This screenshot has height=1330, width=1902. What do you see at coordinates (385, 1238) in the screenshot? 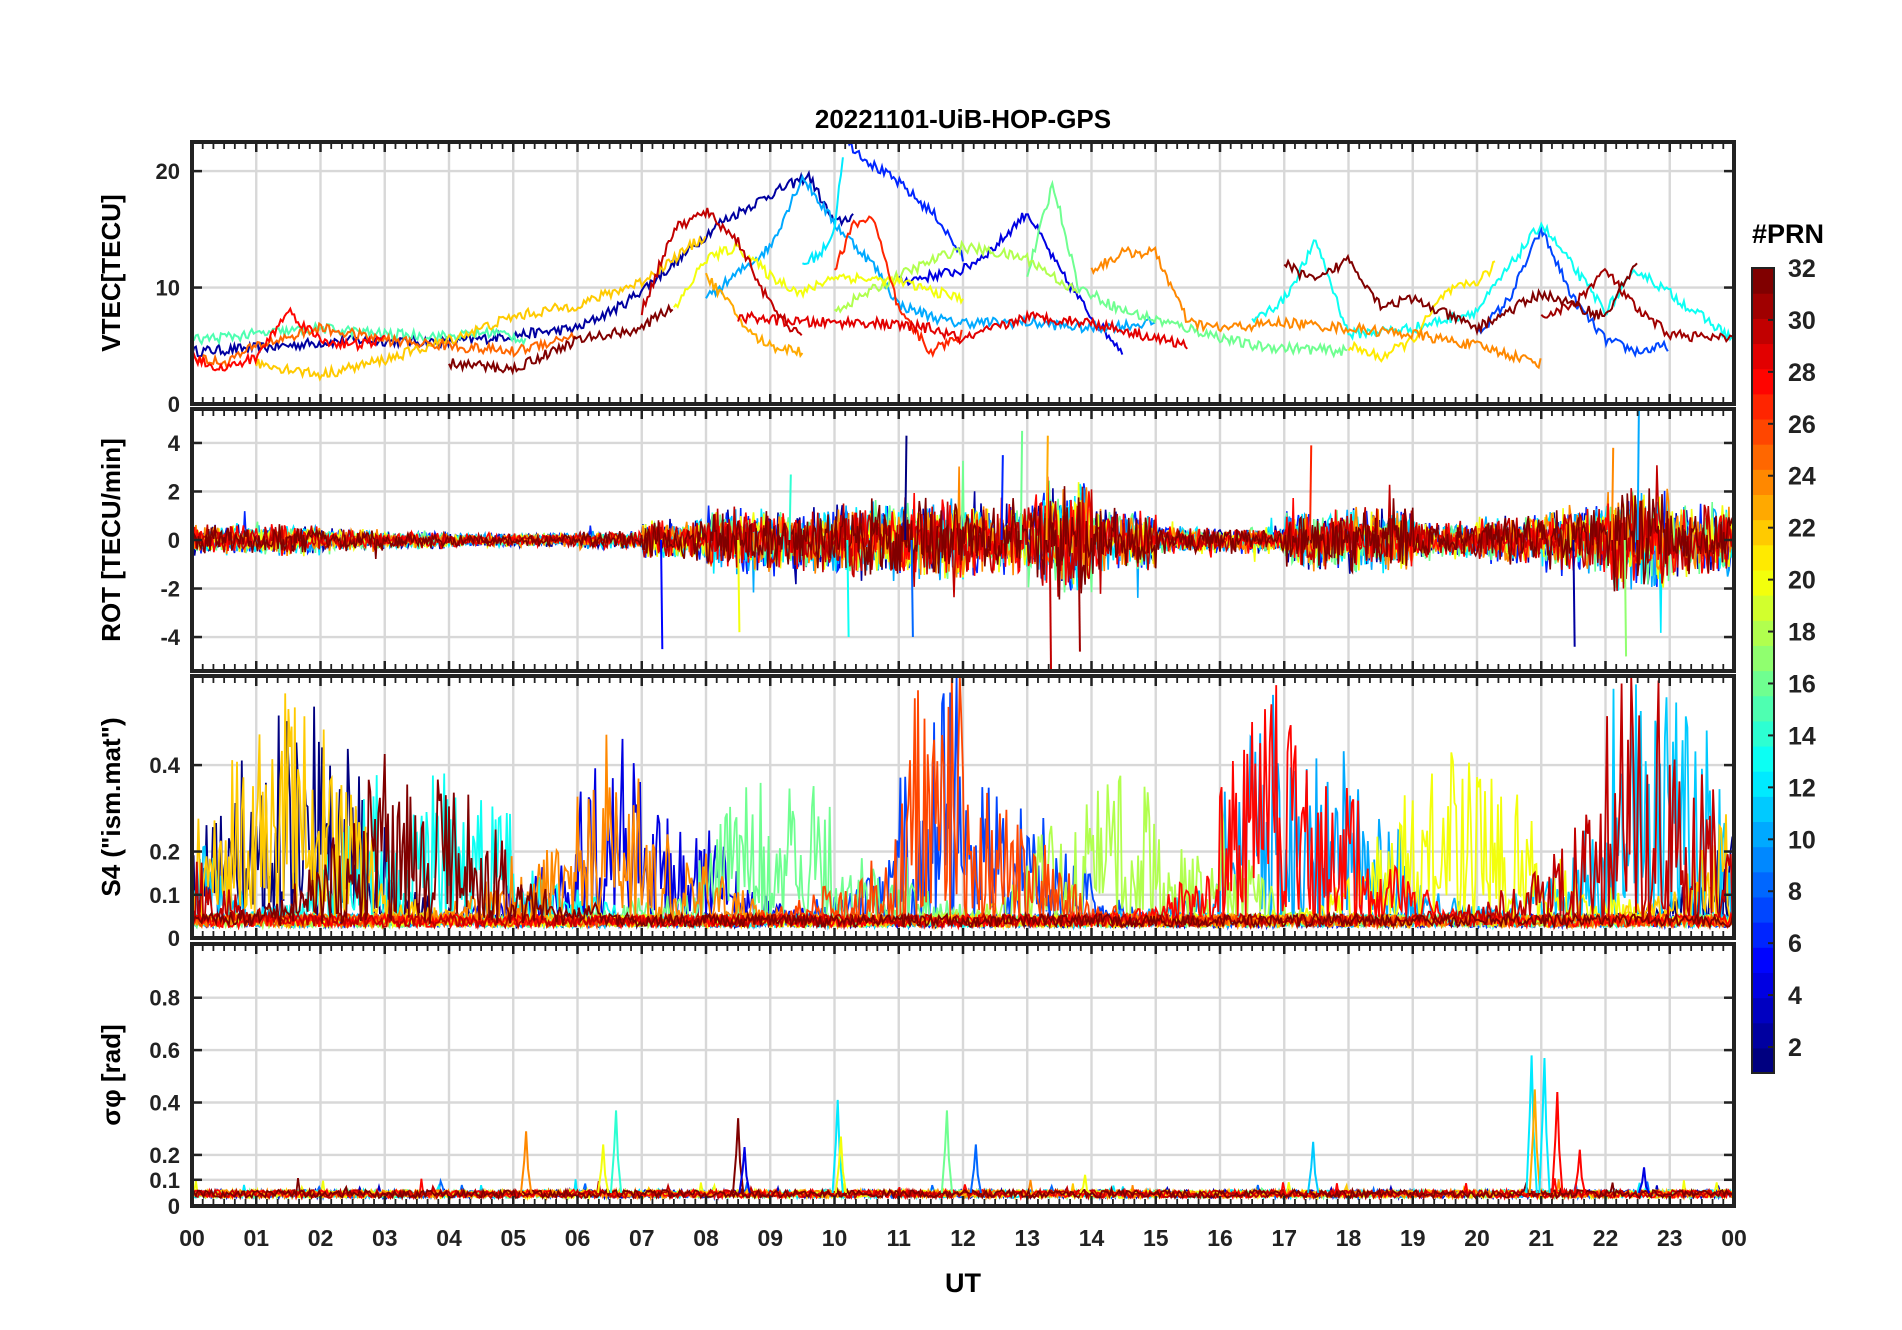
I see `x-tick-label: 03` at bounding box center [385, 1238].